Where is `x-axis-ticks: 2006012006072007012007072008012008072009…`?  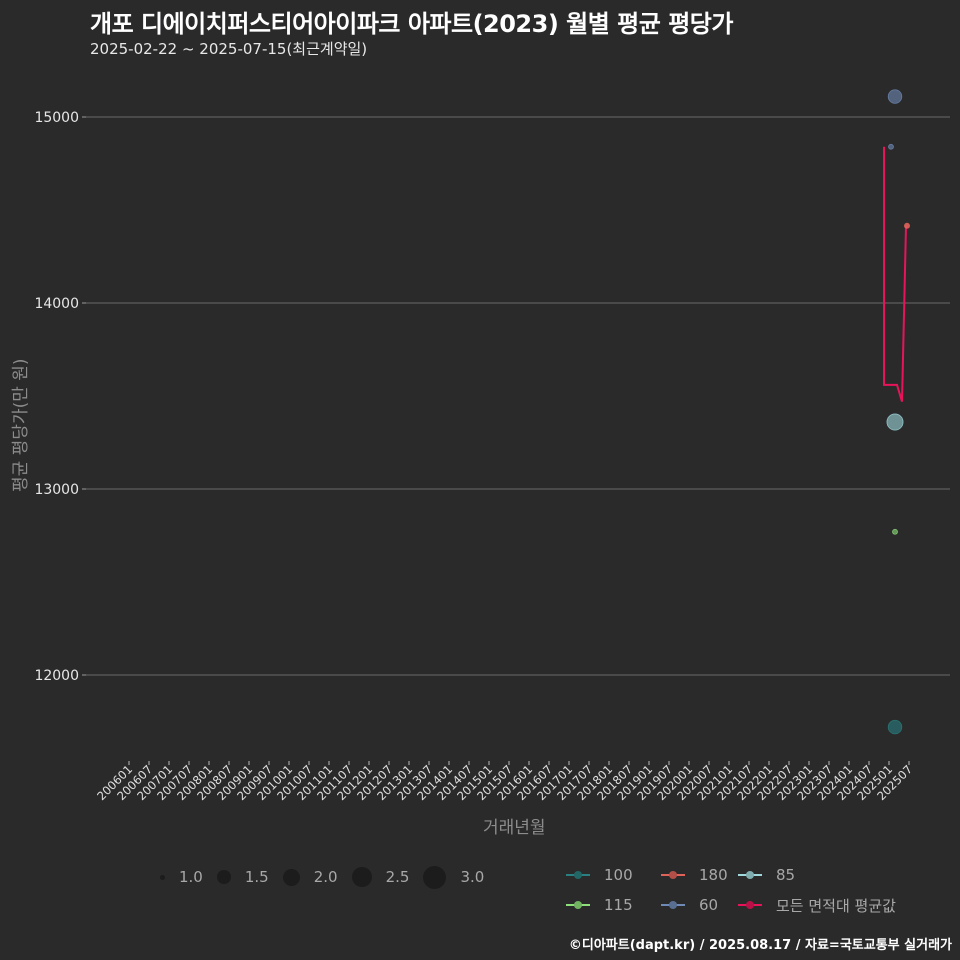
x-axis-ticks: 2006012006072007012007072008012008072009… is located at coordinates (504, 782).